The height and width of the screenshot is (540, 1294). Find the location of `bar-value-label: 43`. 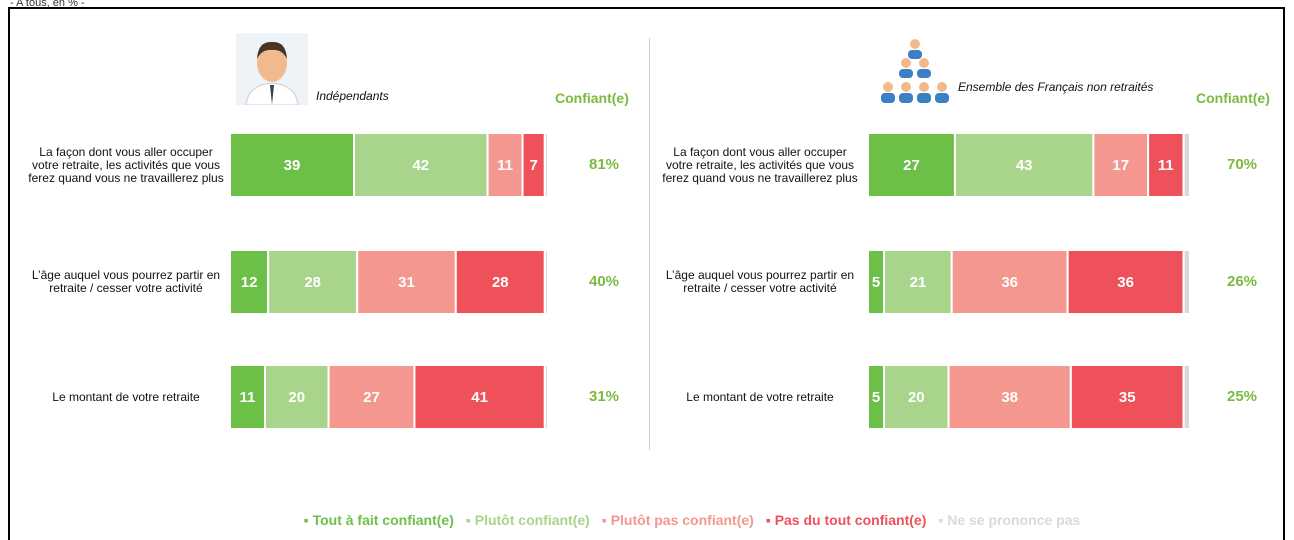

bar-value-label: 43 is located at coordinates (1024, 165).